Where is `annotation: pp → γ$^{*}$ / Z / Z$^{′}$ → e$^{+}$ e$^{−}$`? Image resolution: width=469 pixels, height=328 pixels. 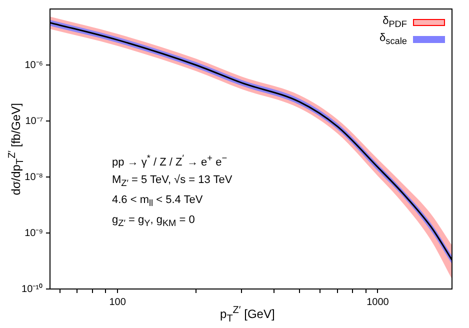
annotation: pp → γ$^{*}$ / Z / Z$^{′}$ → e$^{+}$ e$^{−}$ is located at coordinates (170, 161).